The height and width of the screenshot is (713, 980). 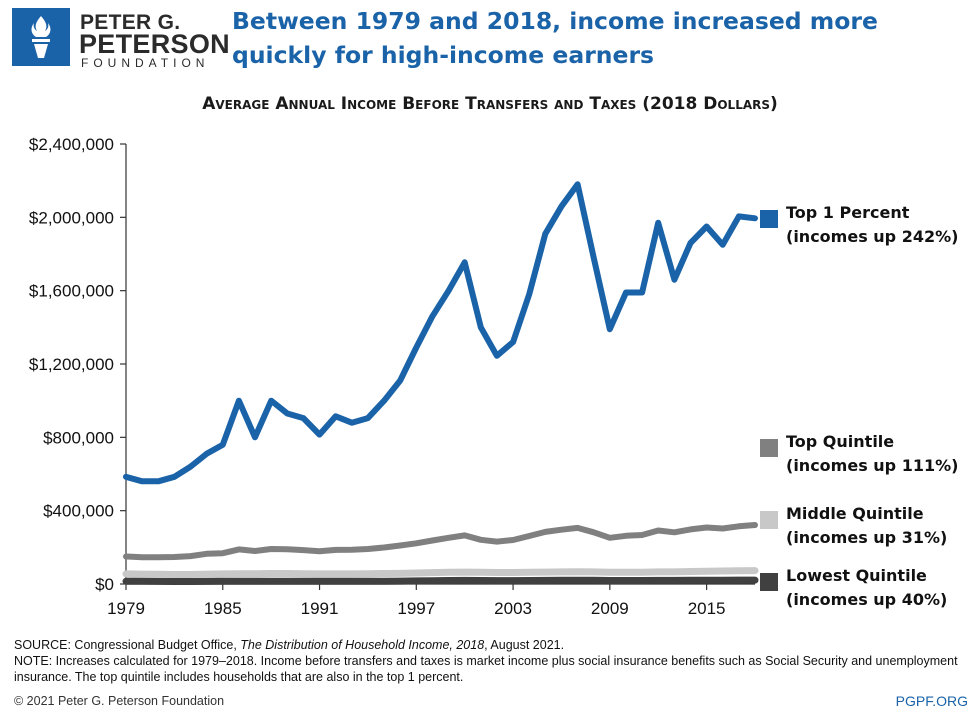 I want to click on y-tick-label: $1,200,000, so click(x=71, y=364).